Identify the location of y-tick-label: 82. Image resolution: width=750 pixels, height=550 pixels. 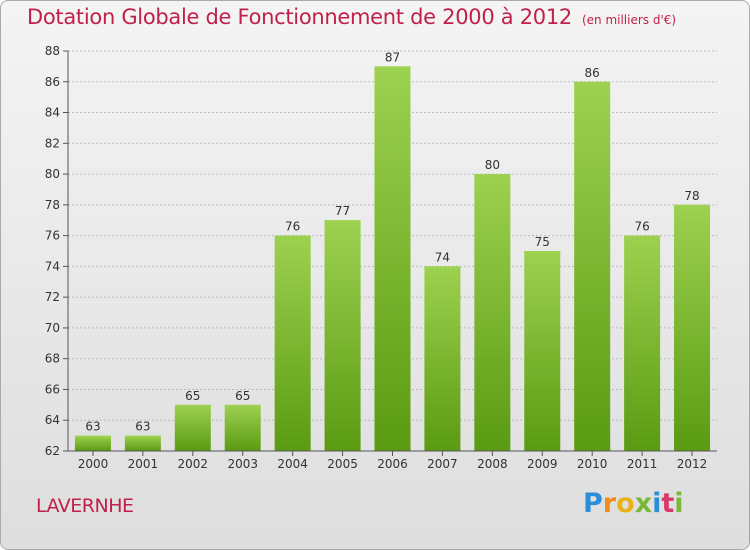
(52, 143).